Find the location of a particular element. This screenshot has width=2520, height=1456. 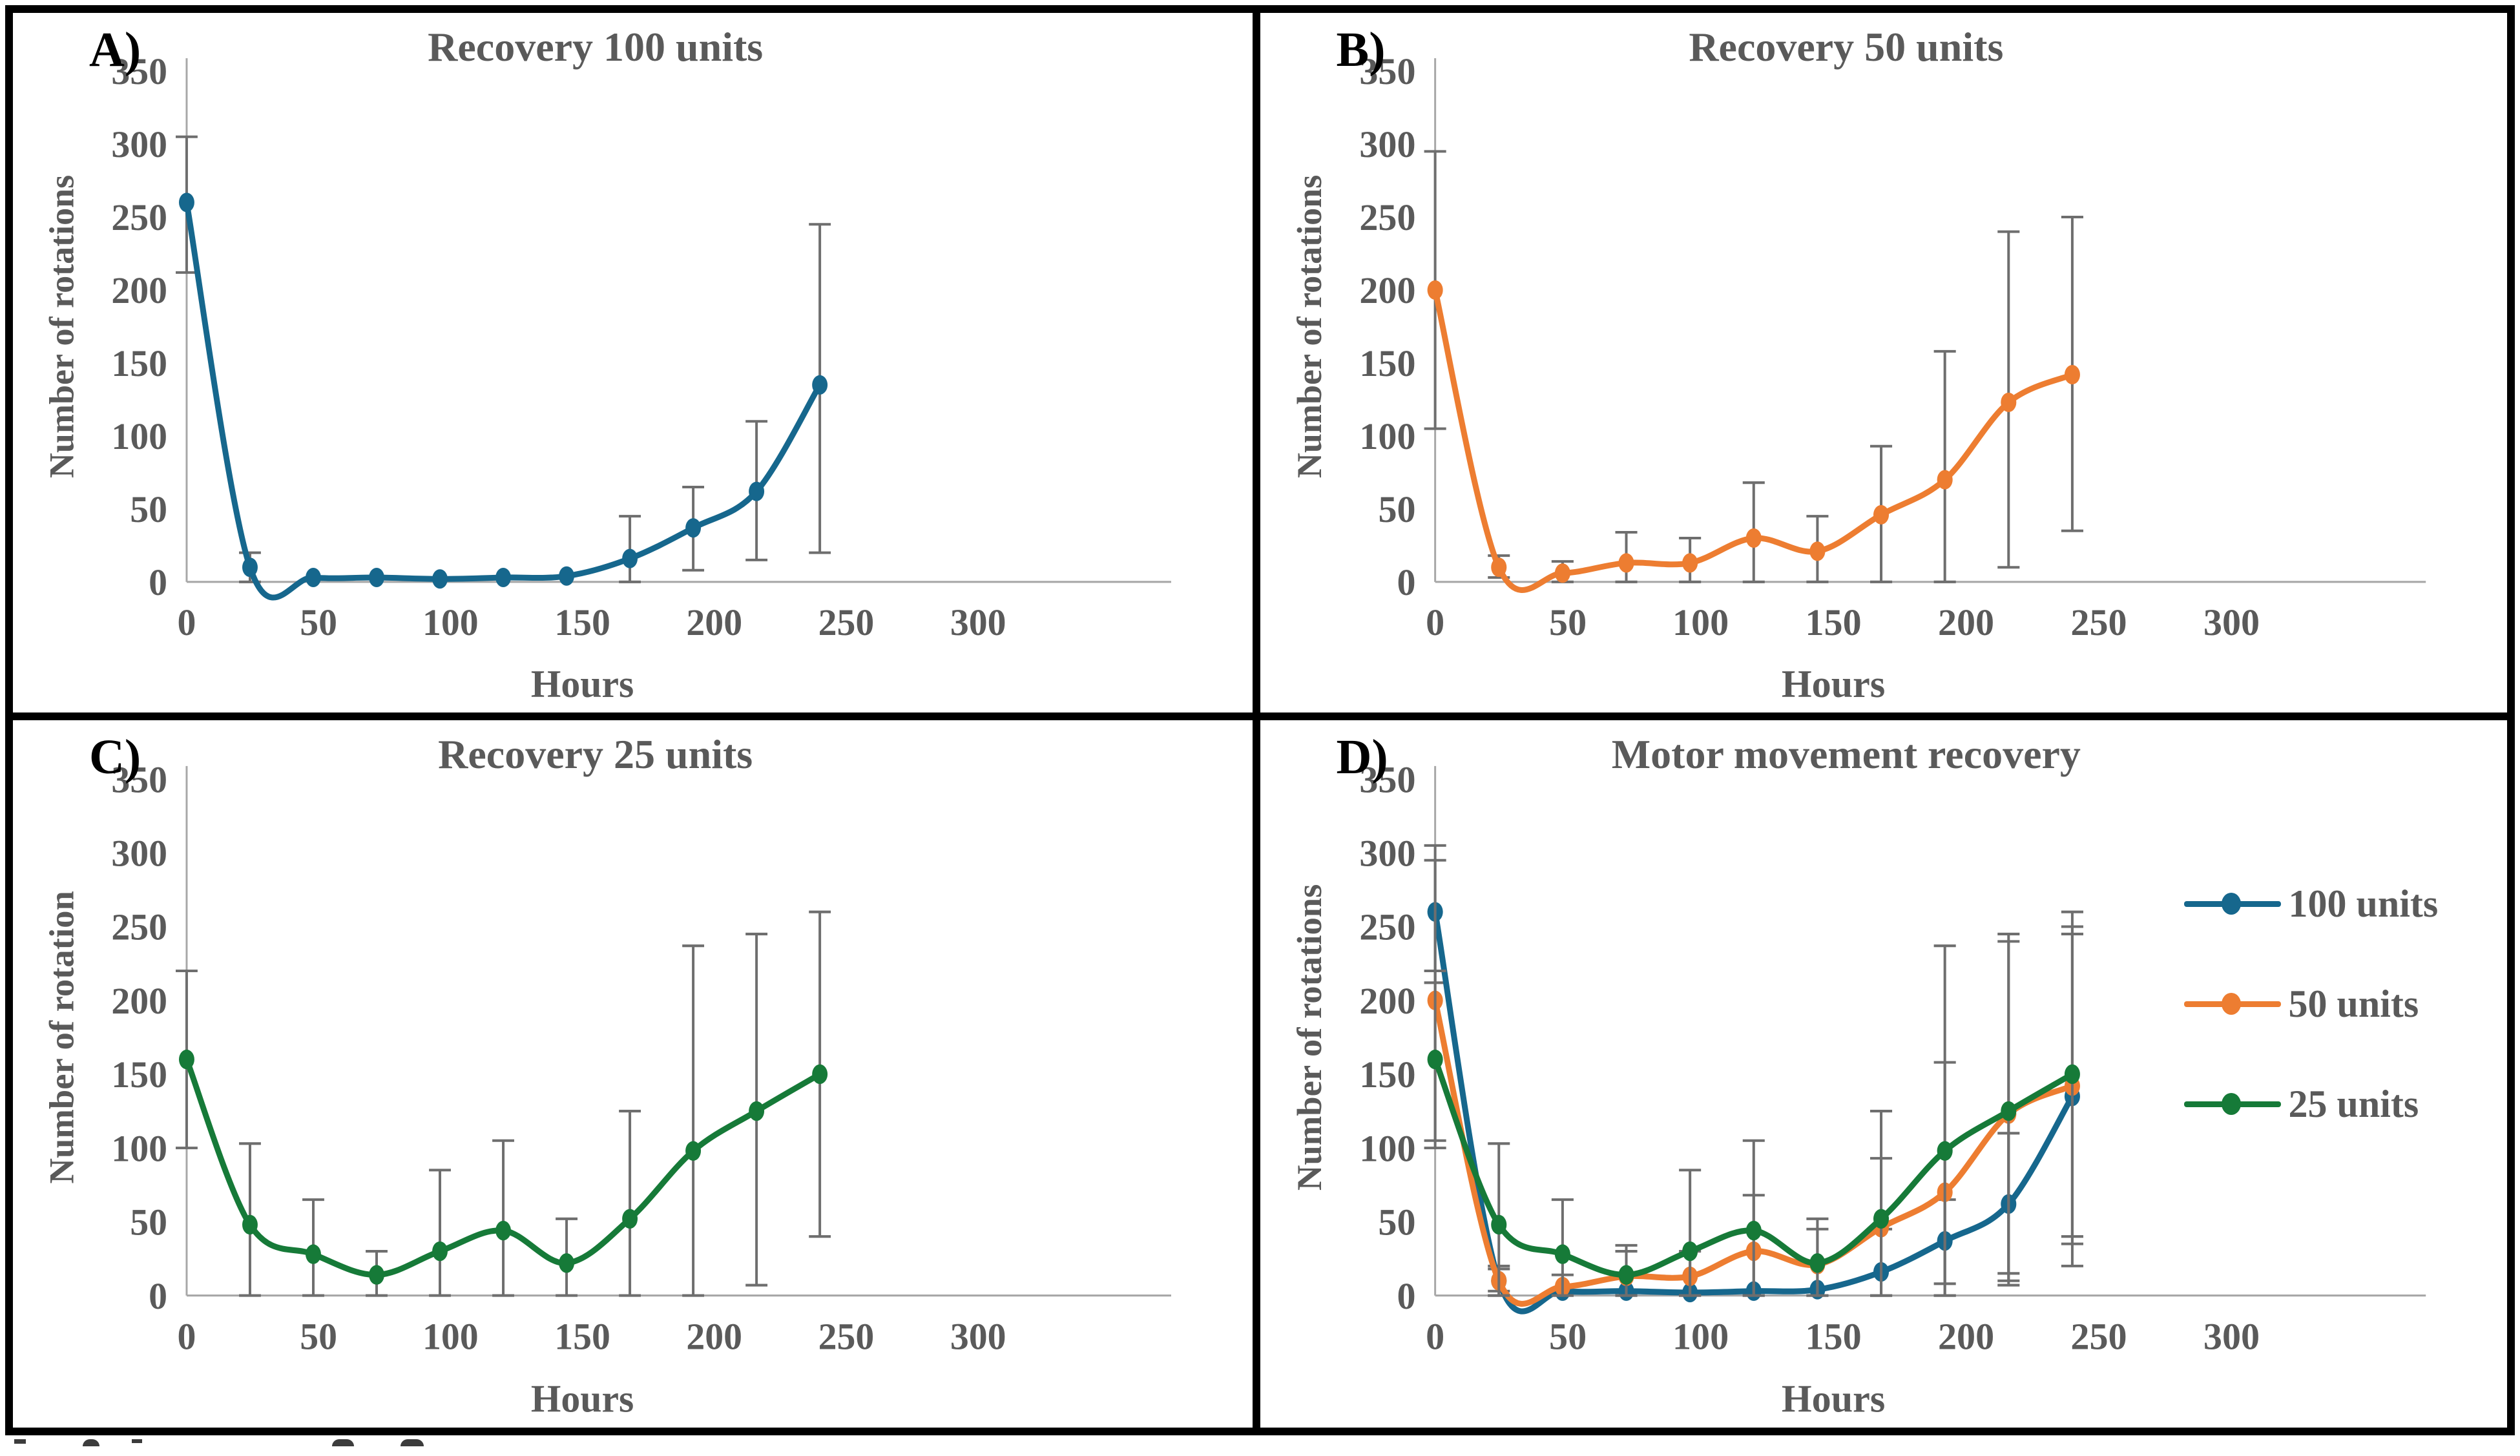

error-bars-orange is located at coordinates (1753, 367).